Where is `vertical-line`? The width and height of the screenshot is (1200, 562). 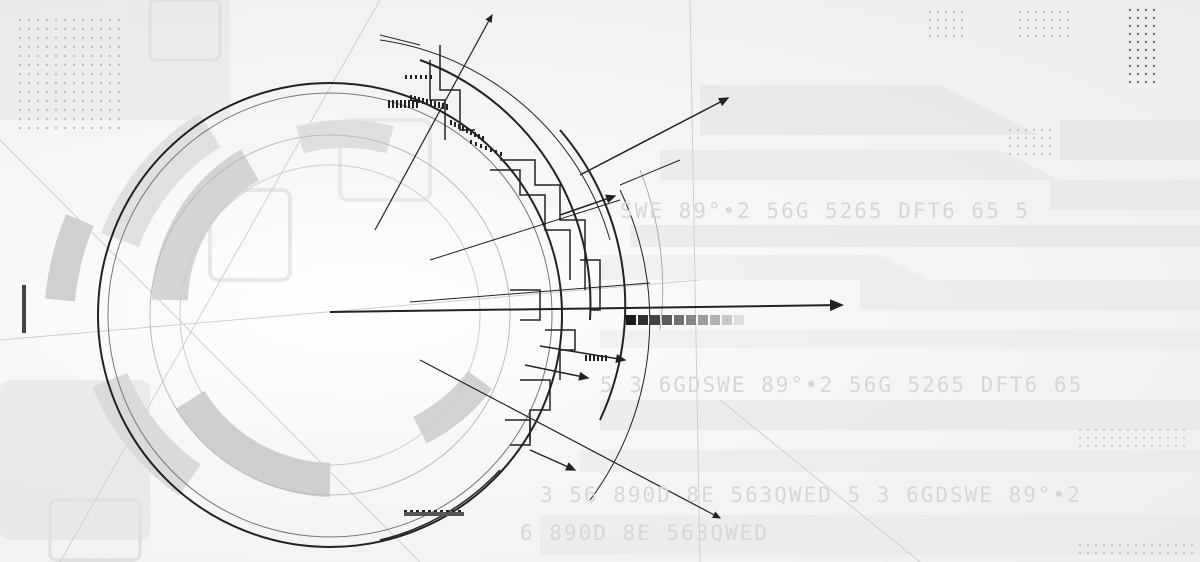 vertical-line is located at coordinates (695, 281).